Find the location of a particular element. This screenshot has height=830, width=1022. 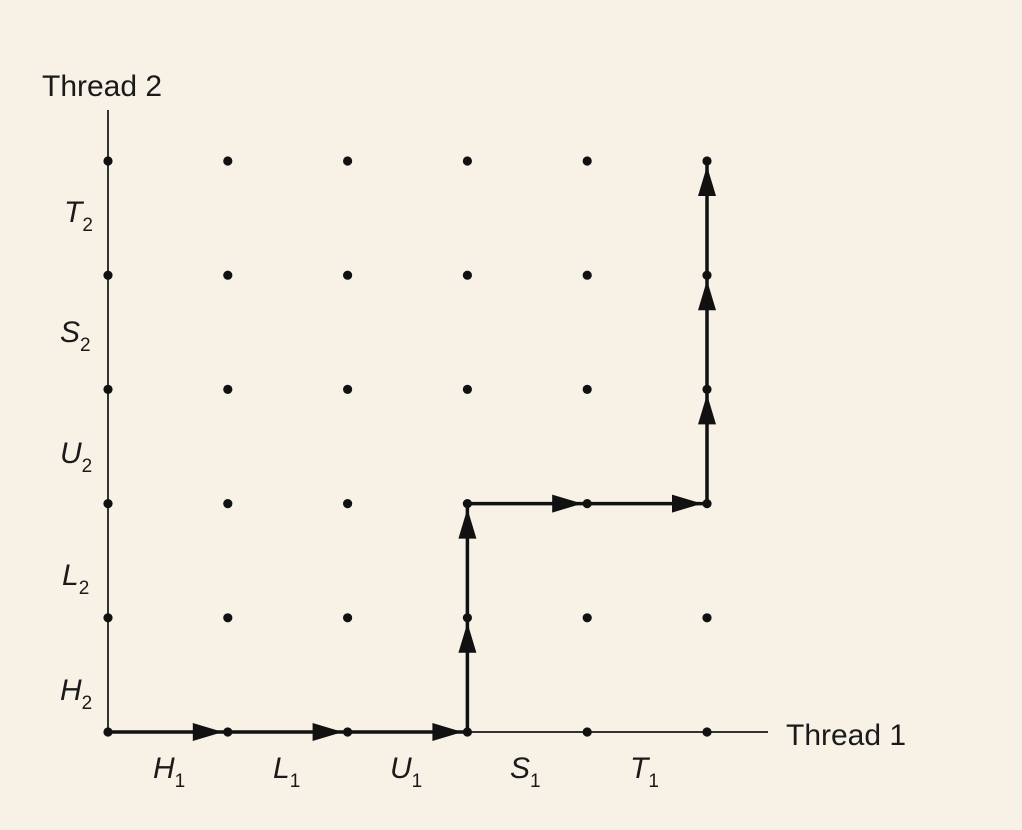

x-segment-label-t1: T1 is located at coordinates (644, 772).